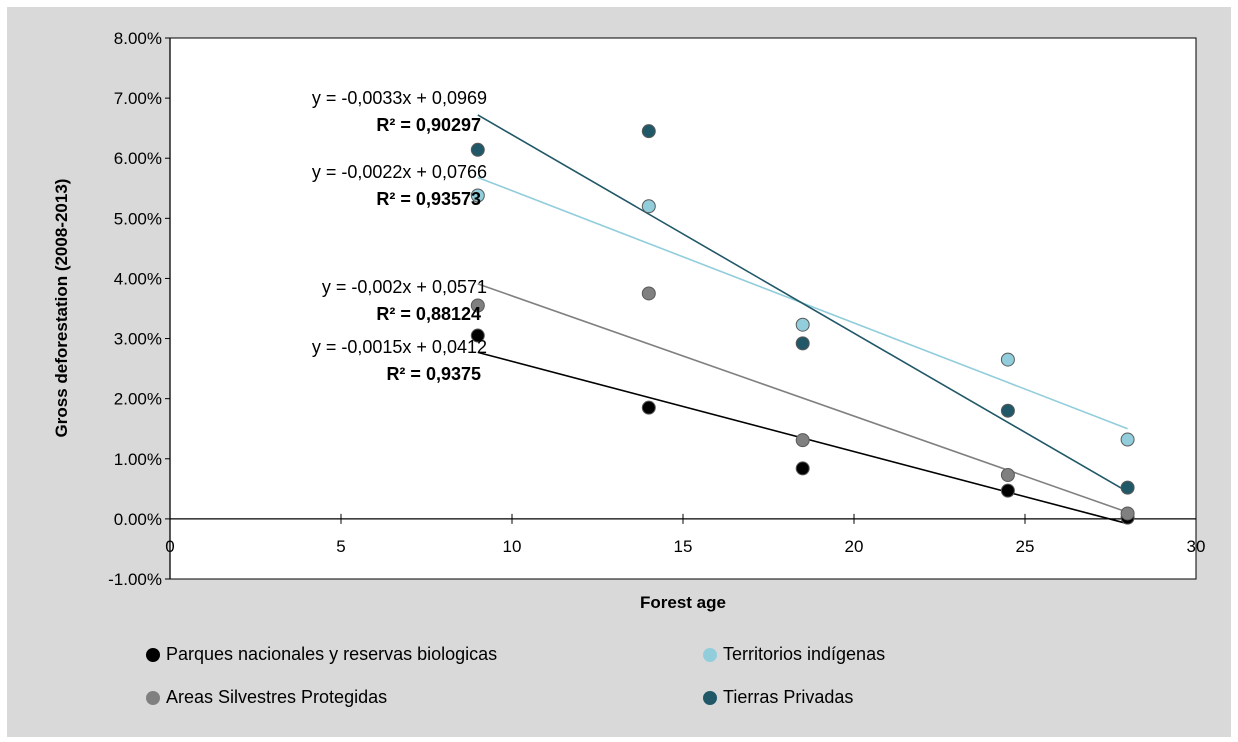 The width and height of the screenshot is (1238, 742). Describe the element at coordinates (138, 399) in the screenshot. I see `y-tick-label: 2.00%` at that location.